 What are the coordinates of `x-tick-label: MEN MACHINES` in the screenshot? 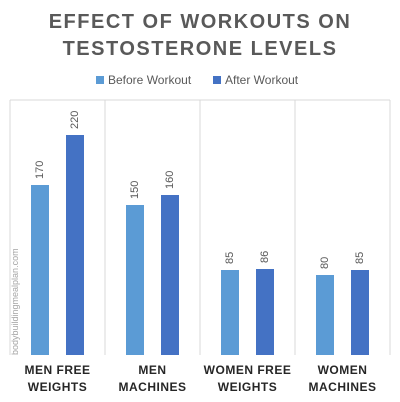 It's located at (152, 378).